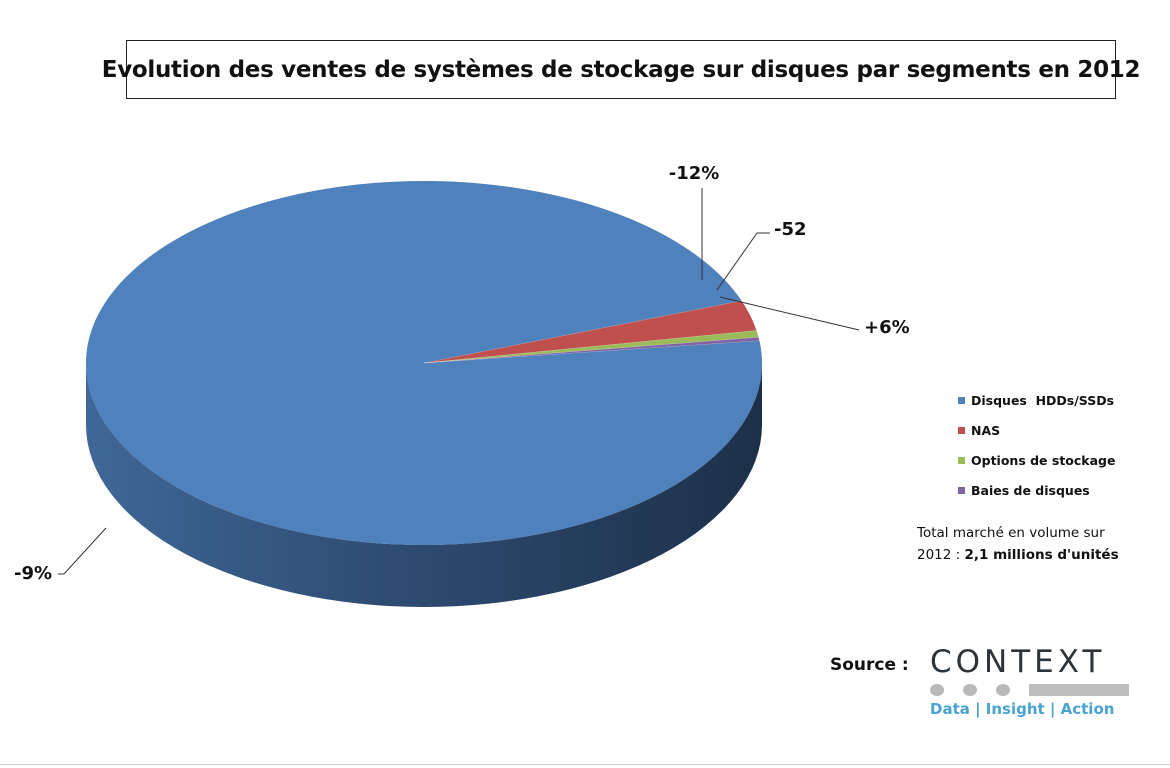 The height and width of the screenshot is (768, 1170). What do you see at coordinates (1011, 533) in the screenshot?
I see `total-note-line1: Total marché en volume sur` at bounding box center [1011, 533].